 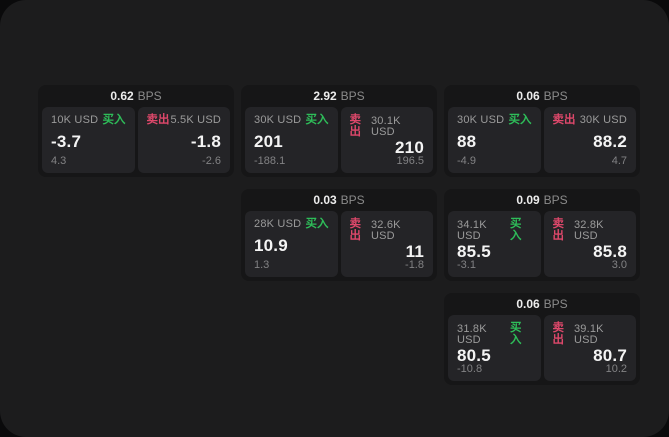 What do you see at coordinates (386, 140) in the screenshot?
I see `sell-cell: 卖出 30.1K USD 210 196.5` at bounding box center [386, 140].